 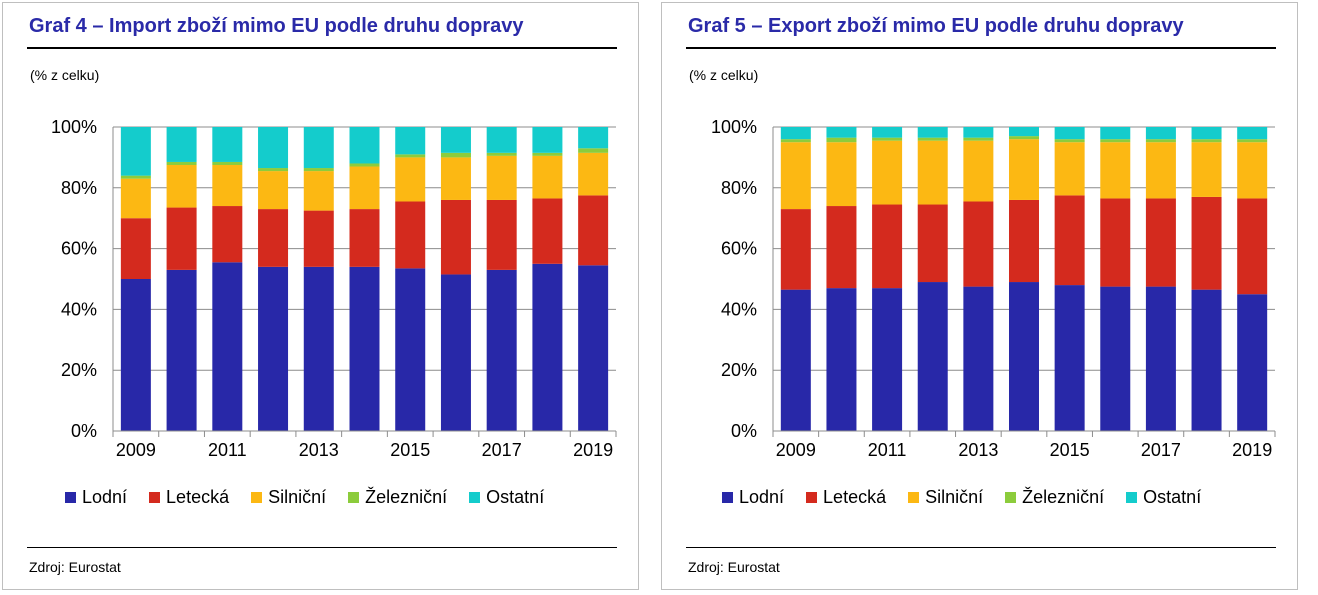 I want to click on bar-letecka-2012, so click(x=932, y=243).